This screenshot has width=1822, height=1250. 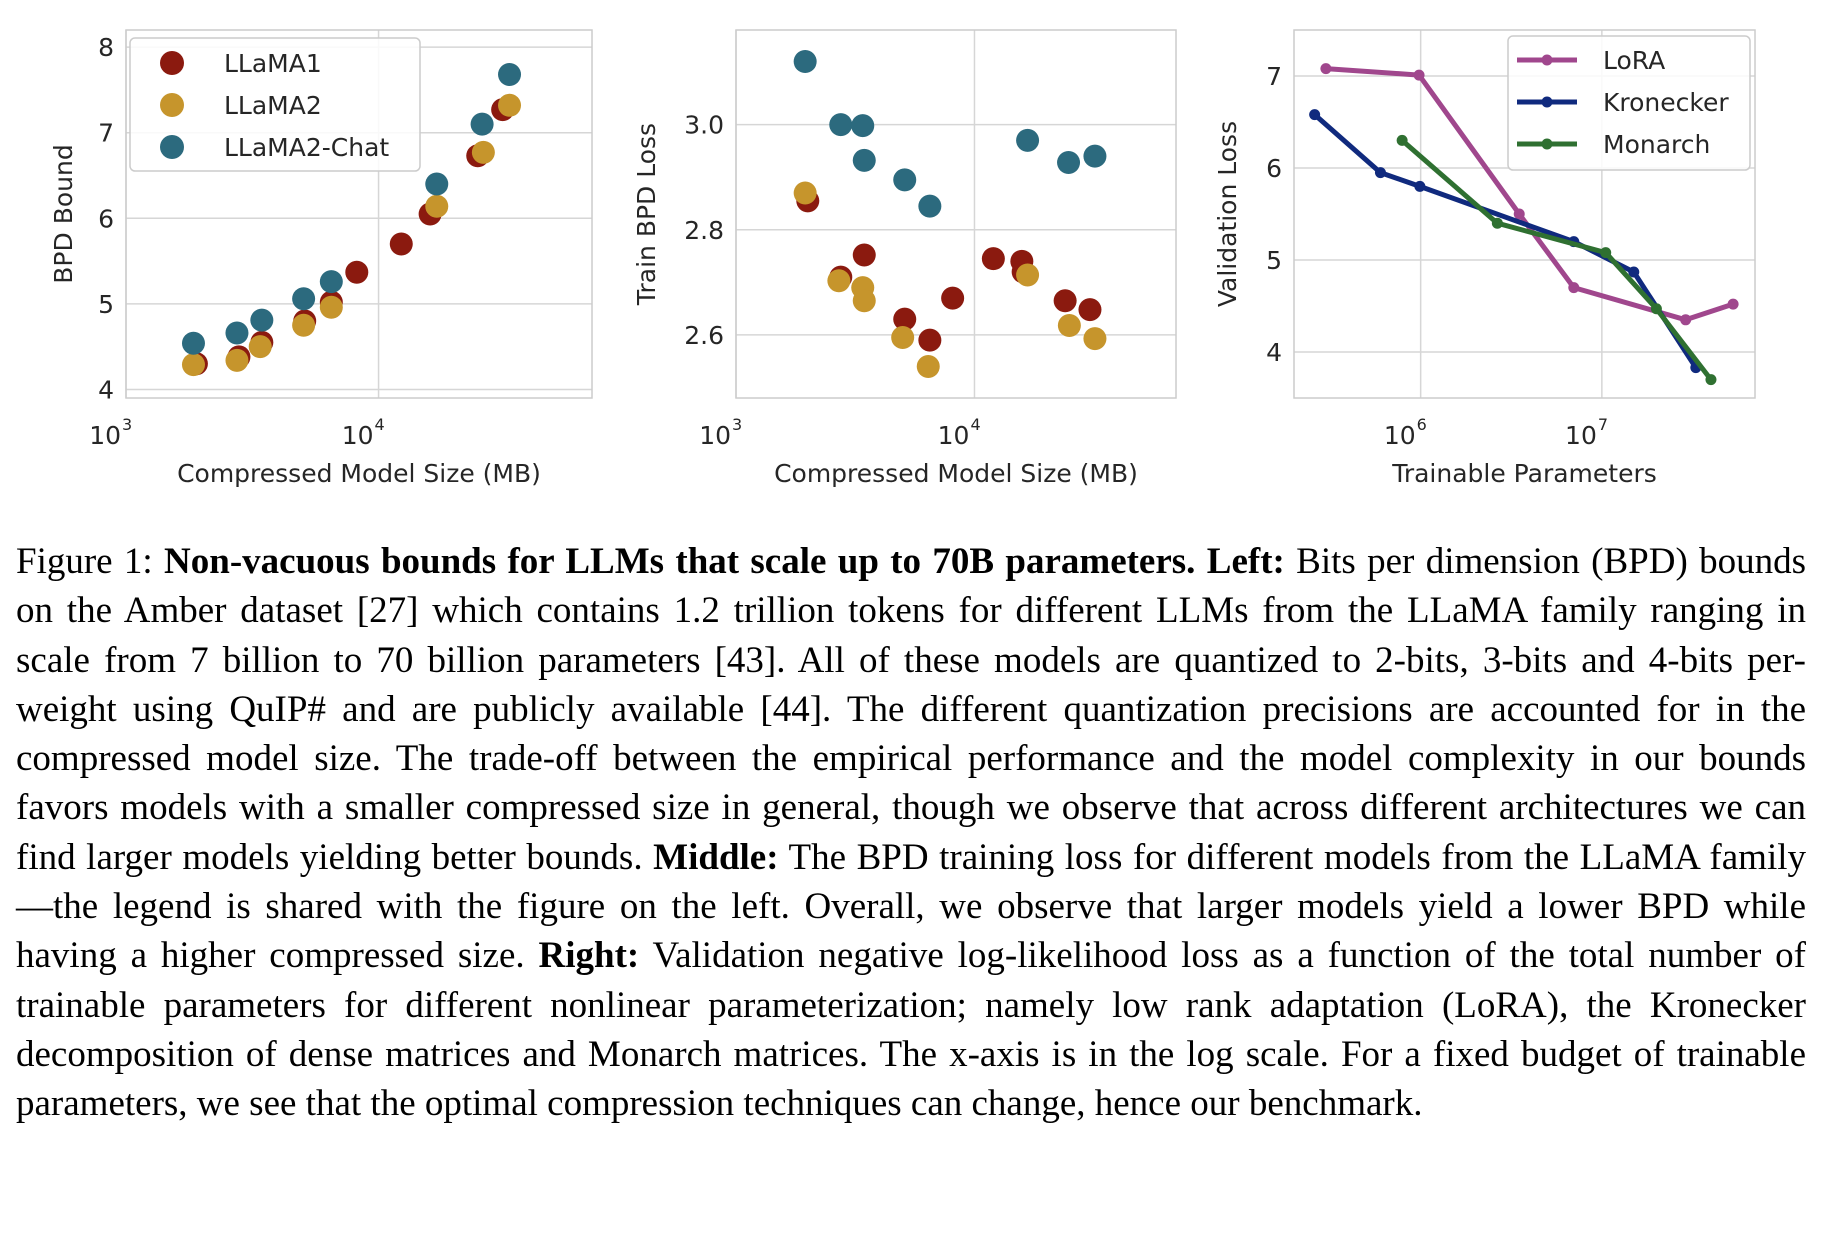 I want to click on y-axis-title: BPD Bound, so click(x=63, y=213).